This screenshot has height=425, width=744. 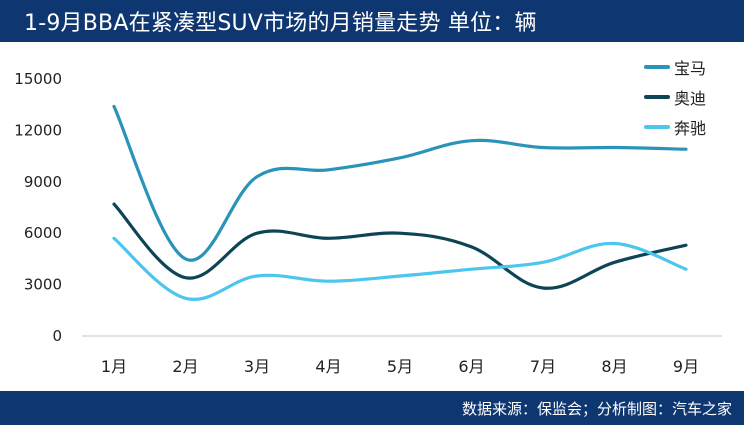 What do you see at coordinates (257, 366) in the screenshot?
I see `x-tick-label: 3月` at bounding box center [257, 366].